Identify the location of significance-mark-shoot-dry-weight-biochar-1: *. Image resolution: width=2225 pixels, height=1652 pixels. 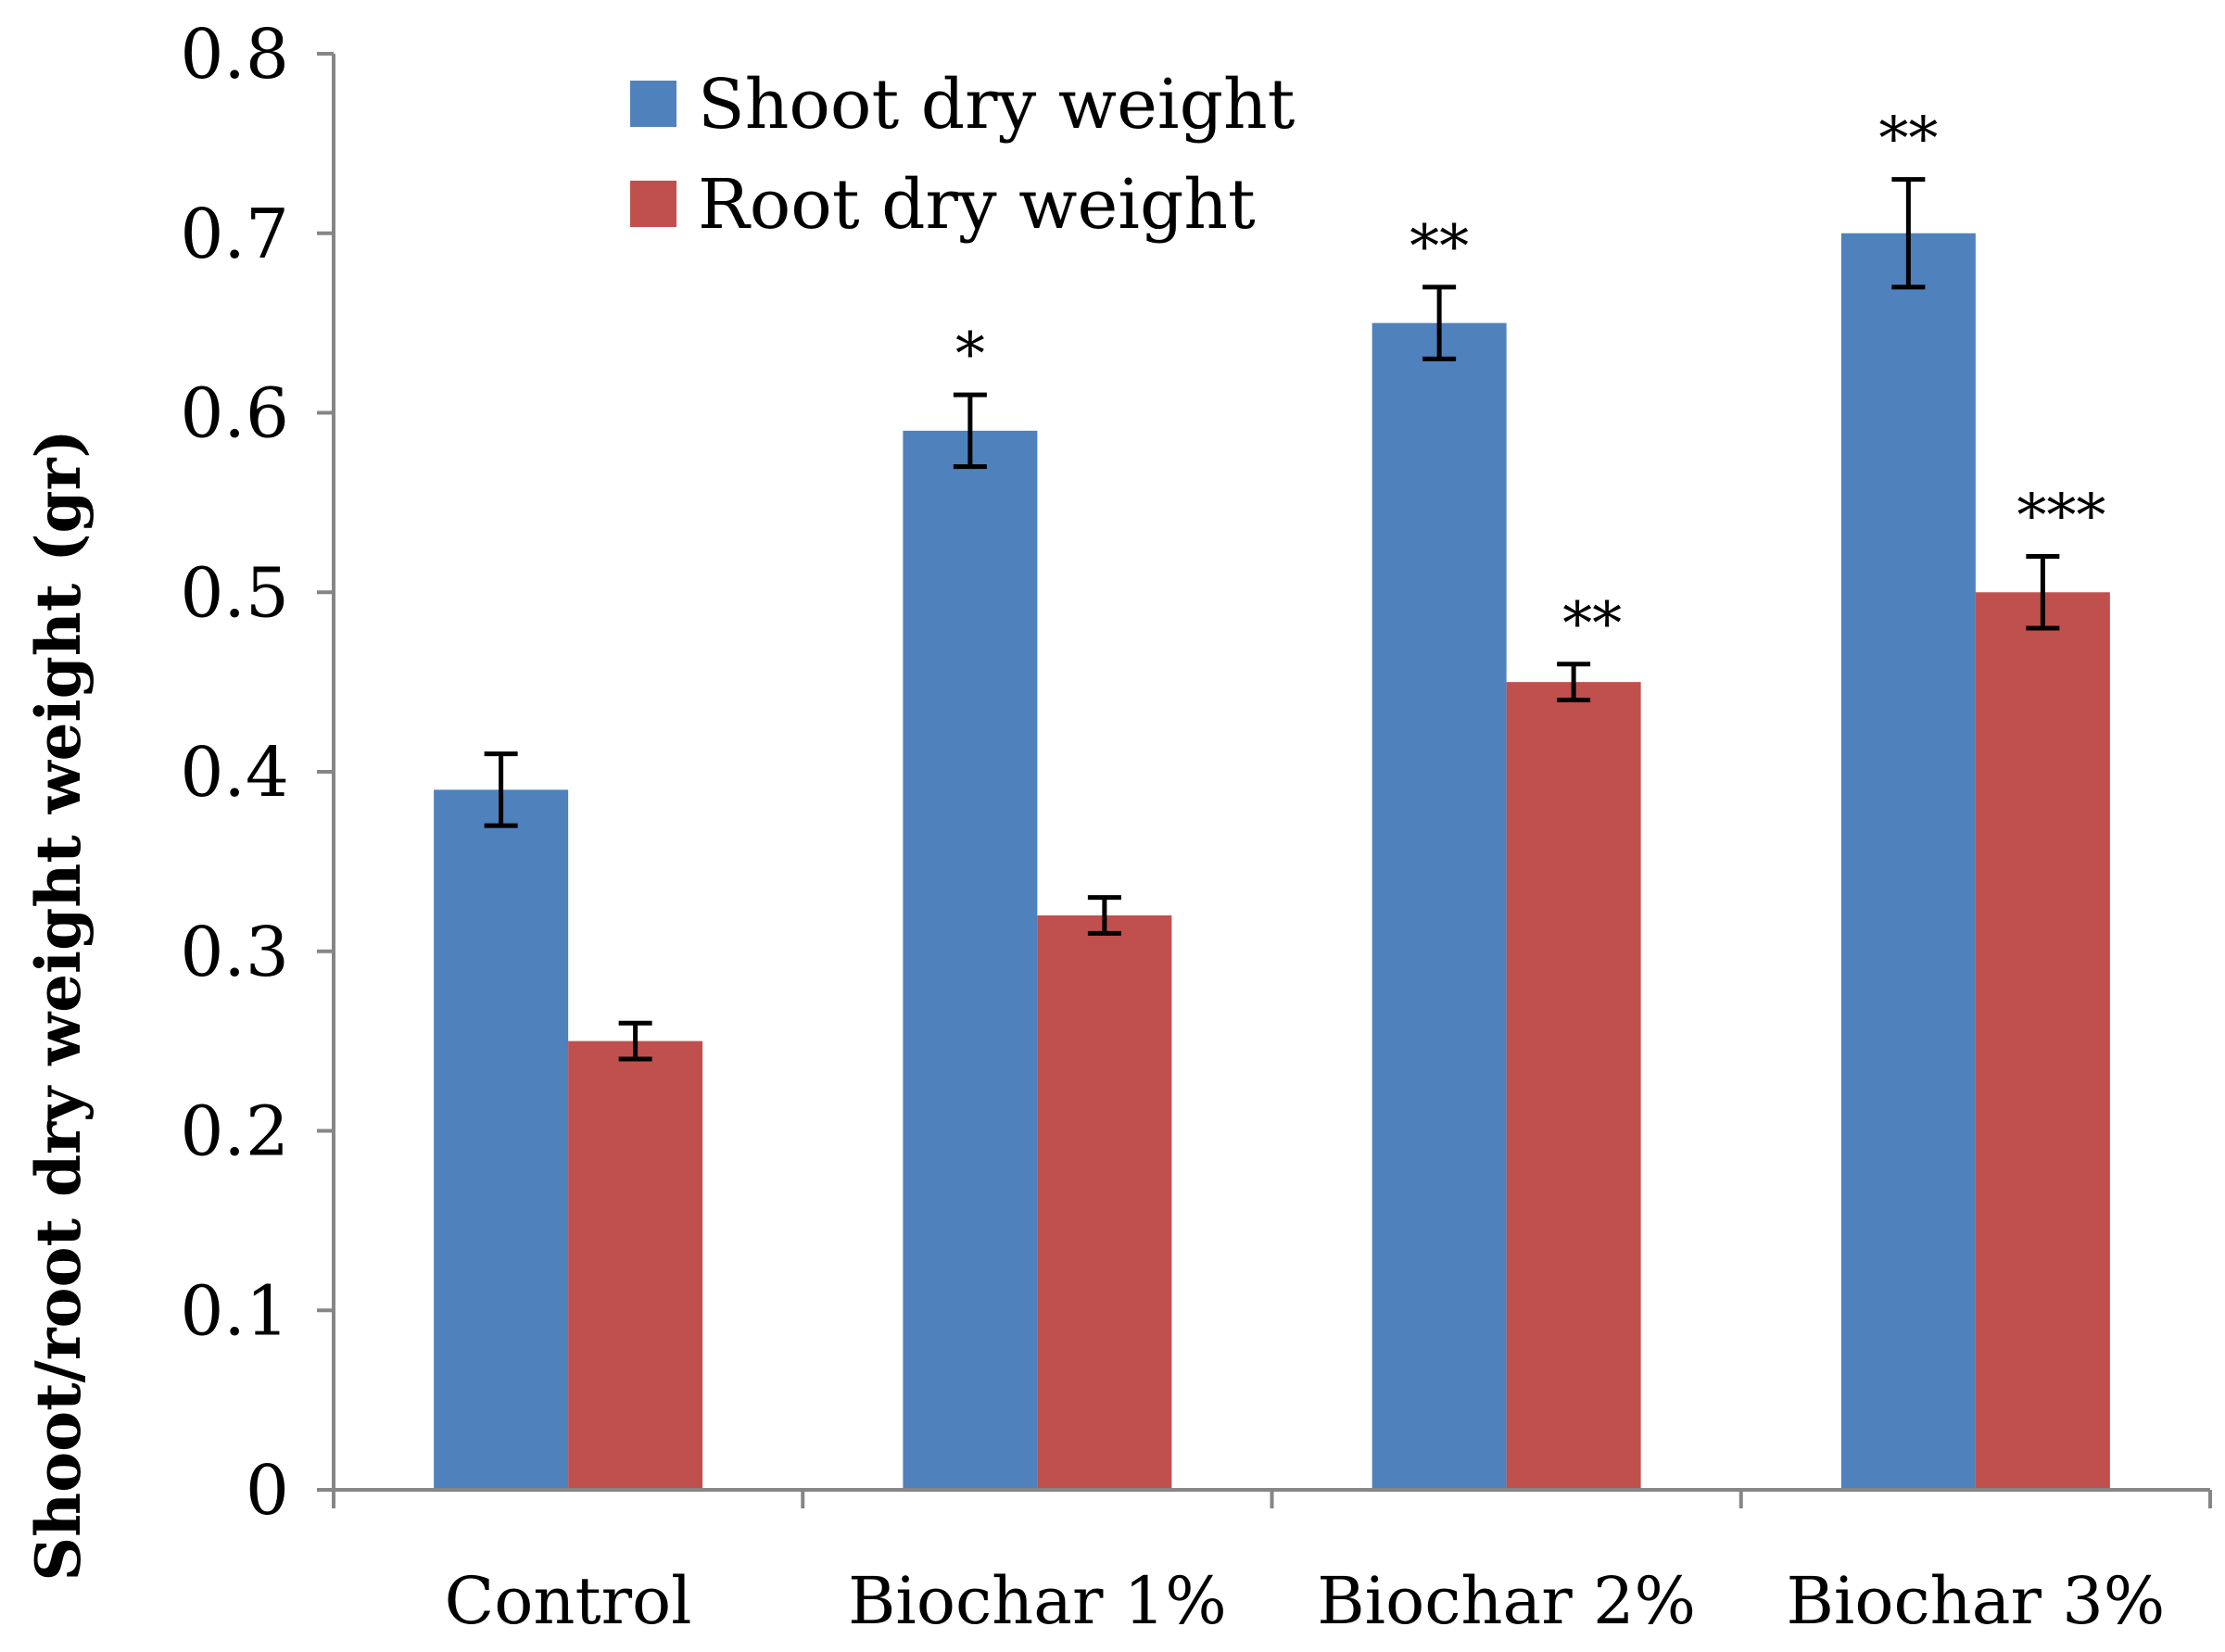
(970, 355).